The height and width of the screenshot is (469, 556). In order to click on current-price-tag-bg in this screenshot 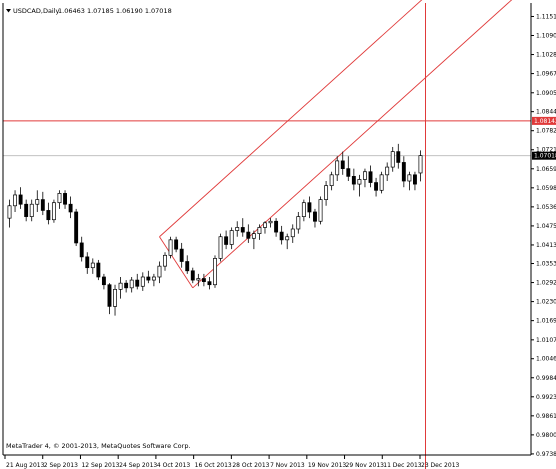, I will do `click(544, 155)`.